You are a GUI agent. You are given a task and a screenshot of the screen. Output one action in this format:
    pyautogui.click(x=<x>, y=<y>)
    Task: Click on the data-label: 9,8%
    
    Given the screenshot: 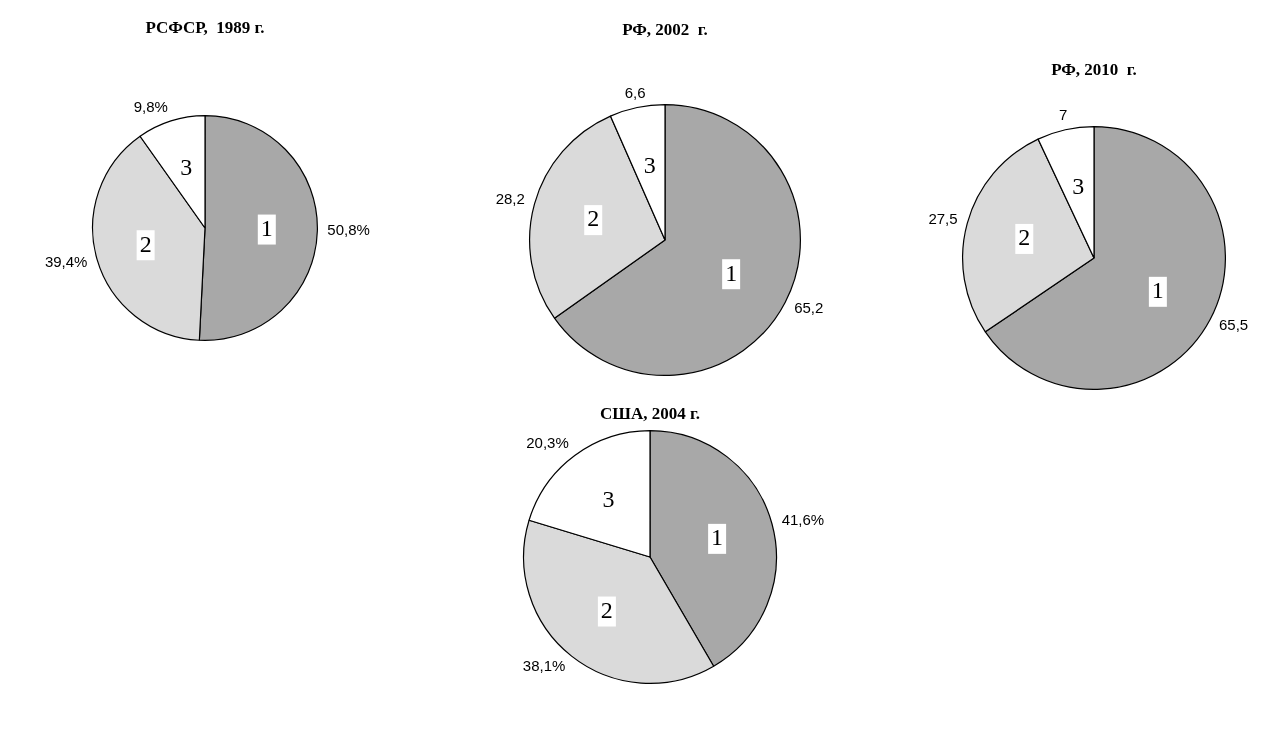 What is the action you would take?
    pyautogui.click(x=150, y=106)
    